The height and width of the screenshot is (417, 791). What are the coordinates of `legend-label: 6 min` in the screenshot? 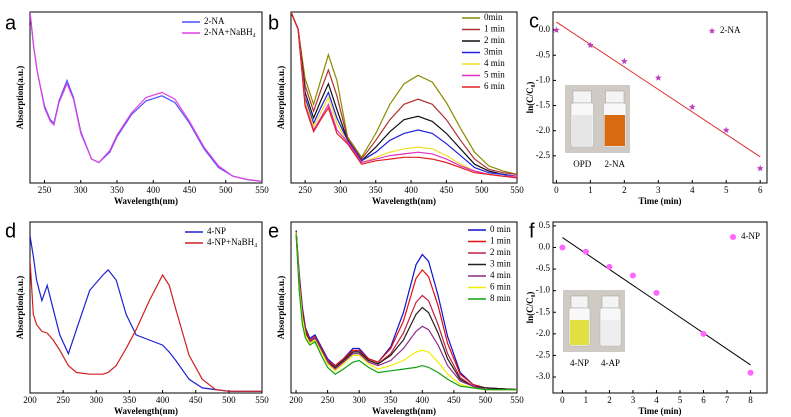 It's located at (494, 86).